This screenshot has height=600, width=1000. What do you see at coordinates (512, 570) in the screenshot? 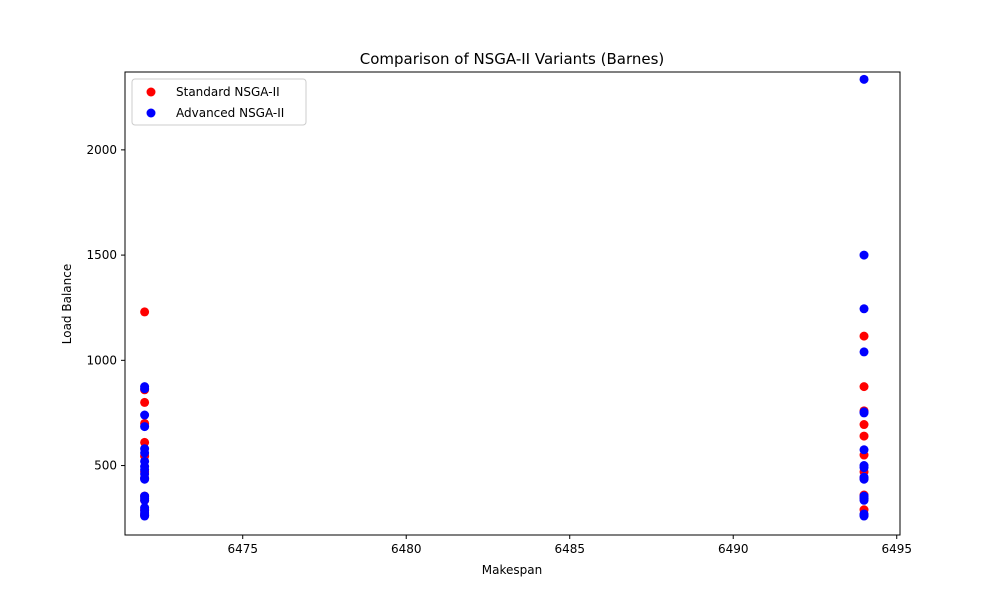
I see `x-axis-label: Makespan` at bounding box center [512, 570].